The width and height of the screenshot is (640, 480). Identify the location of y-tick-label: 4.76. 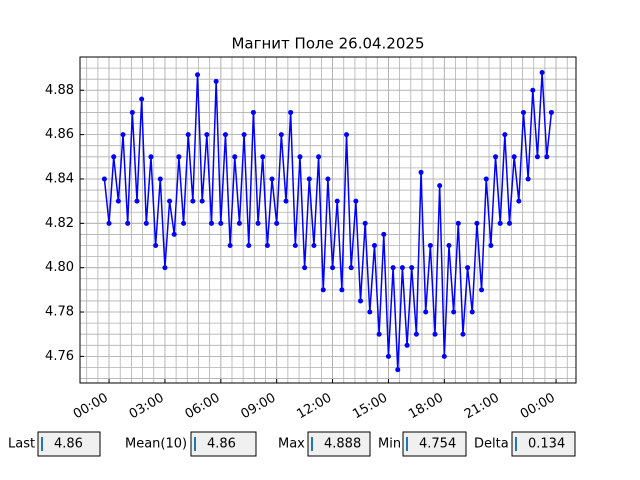
(59, 356).